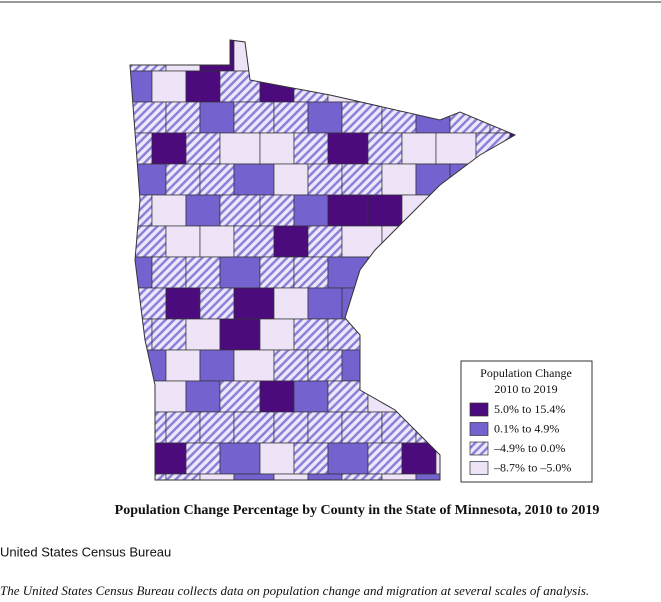 This screenshot has width=661, height=602. Describe the element at coordinates (532, 467) in the screenshot. I see `legend-label: –8.7% to –5.0%` at that location.